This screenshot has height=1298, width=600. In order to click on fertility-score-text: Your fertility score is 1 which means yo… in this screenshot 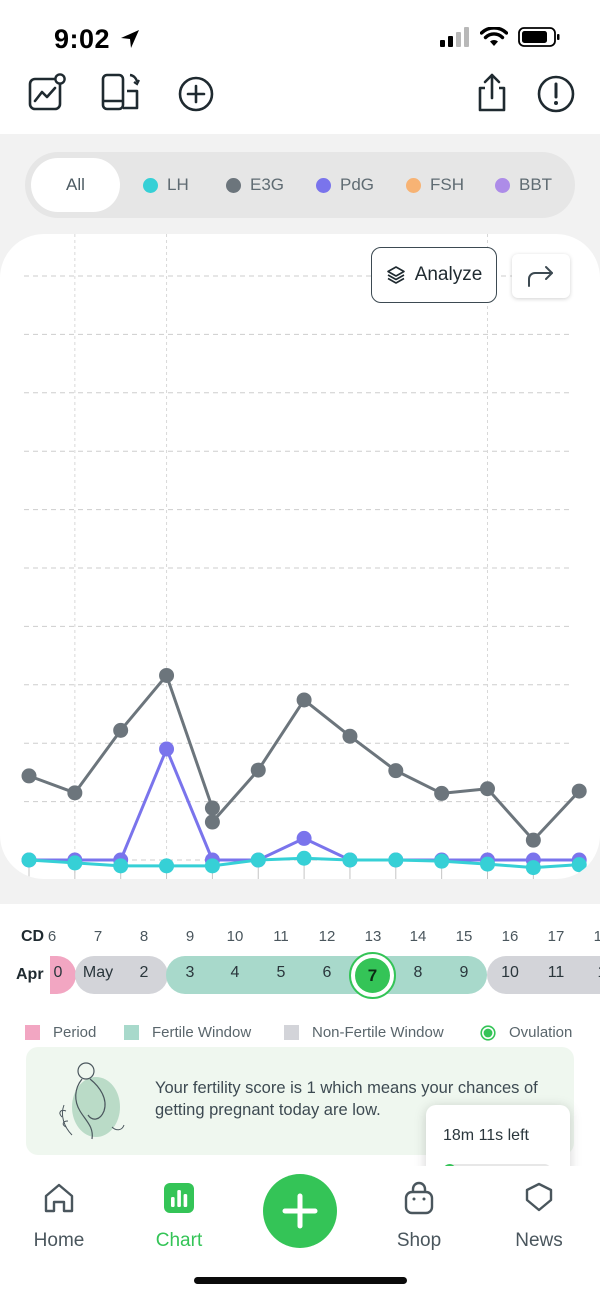, I will do `click(346, 1099)`.